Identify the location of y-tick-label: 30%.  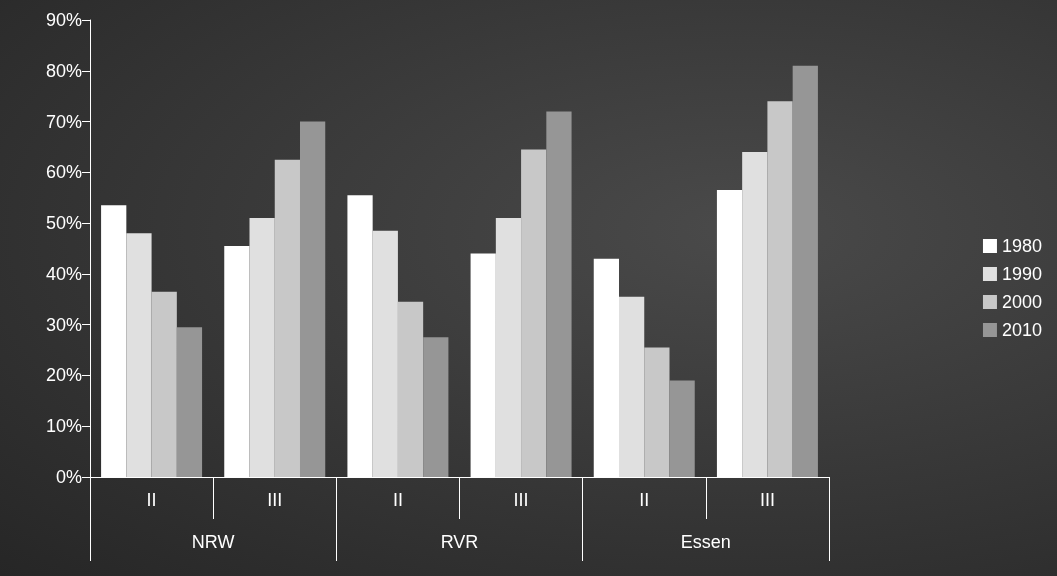
(63, 324).